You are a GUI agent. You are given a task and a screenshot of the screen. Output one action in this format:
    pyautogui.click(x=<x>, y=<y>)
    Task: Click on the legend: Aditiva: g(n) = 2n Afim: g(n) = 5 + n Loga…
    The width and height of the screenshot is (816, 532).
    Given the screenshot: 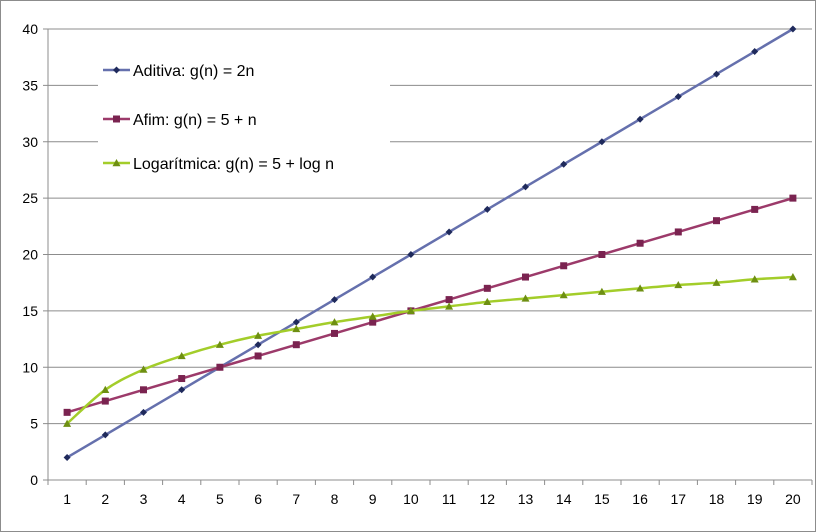 What is the action you would take?
    pyautogui.click(x=244, y=115)
    